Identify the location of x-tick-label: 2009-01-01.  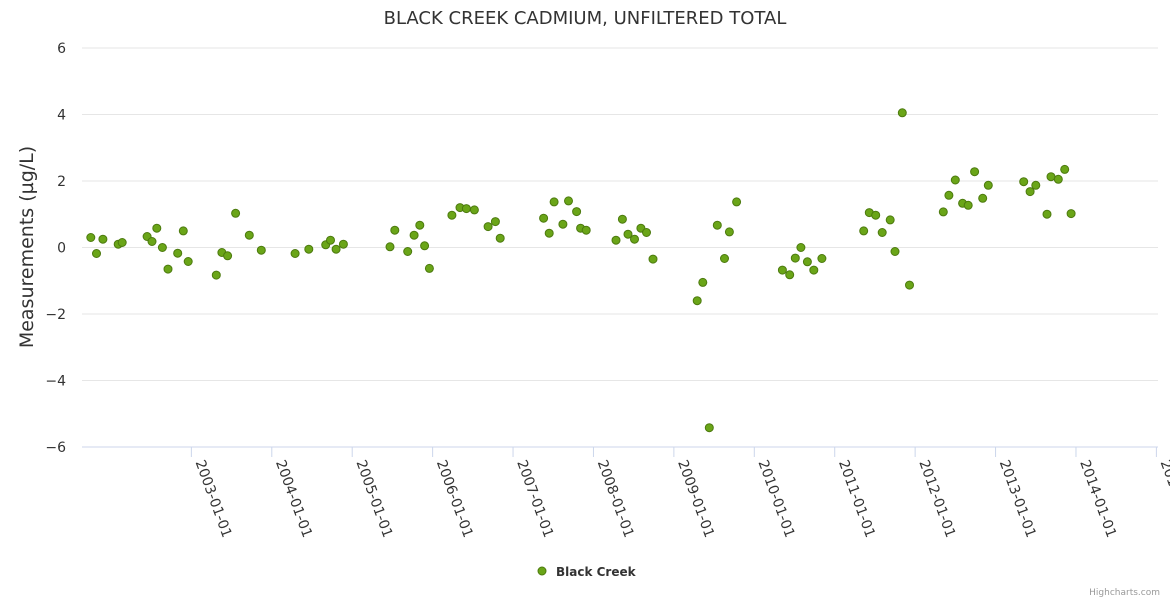
(695, 499).